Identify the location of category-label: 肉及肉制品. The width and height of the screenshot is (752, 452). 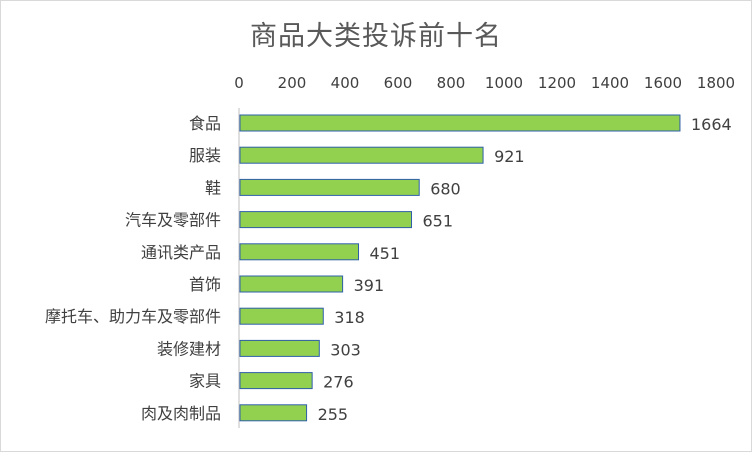
(181, 413).